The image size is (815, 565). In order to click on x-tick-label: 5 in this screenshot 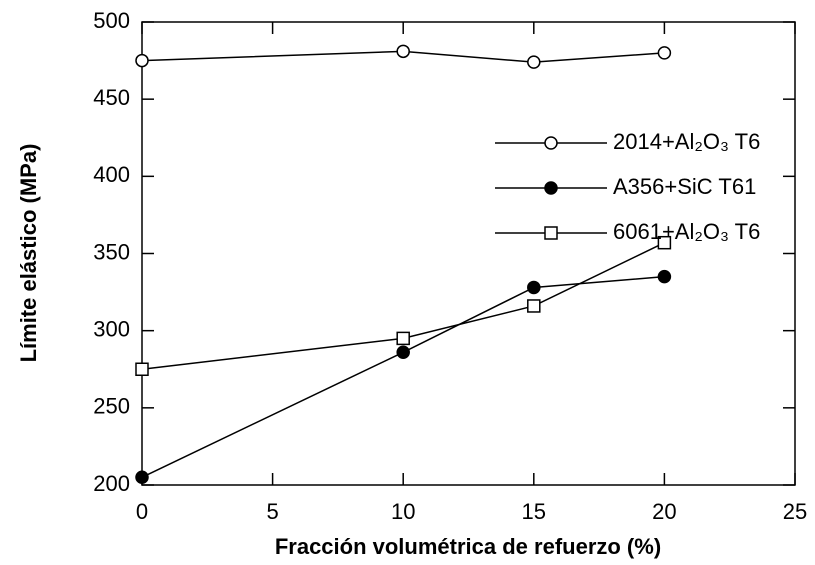, I will do `click(272, 511)`.